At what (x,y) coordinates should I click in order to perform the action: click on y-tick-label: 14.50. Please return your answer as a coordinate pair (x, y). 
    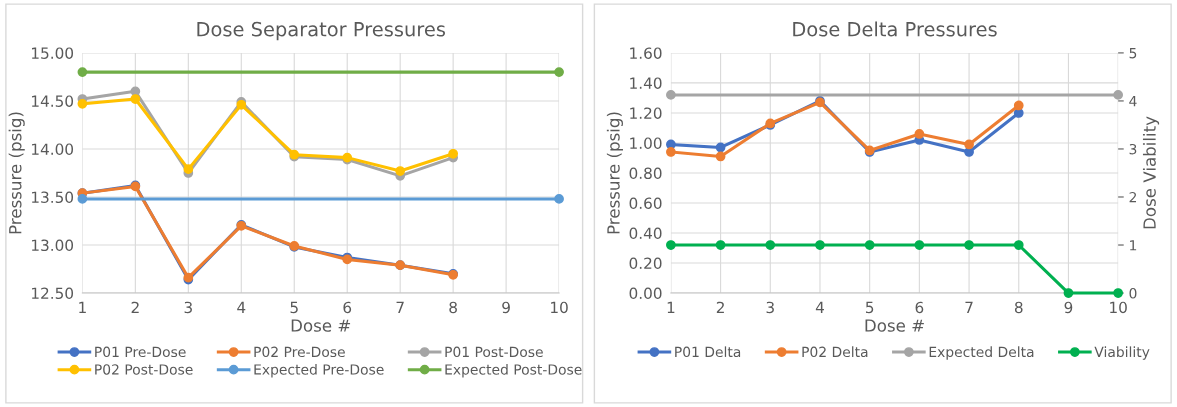
    Looking at the image, I should click on (53, 101).